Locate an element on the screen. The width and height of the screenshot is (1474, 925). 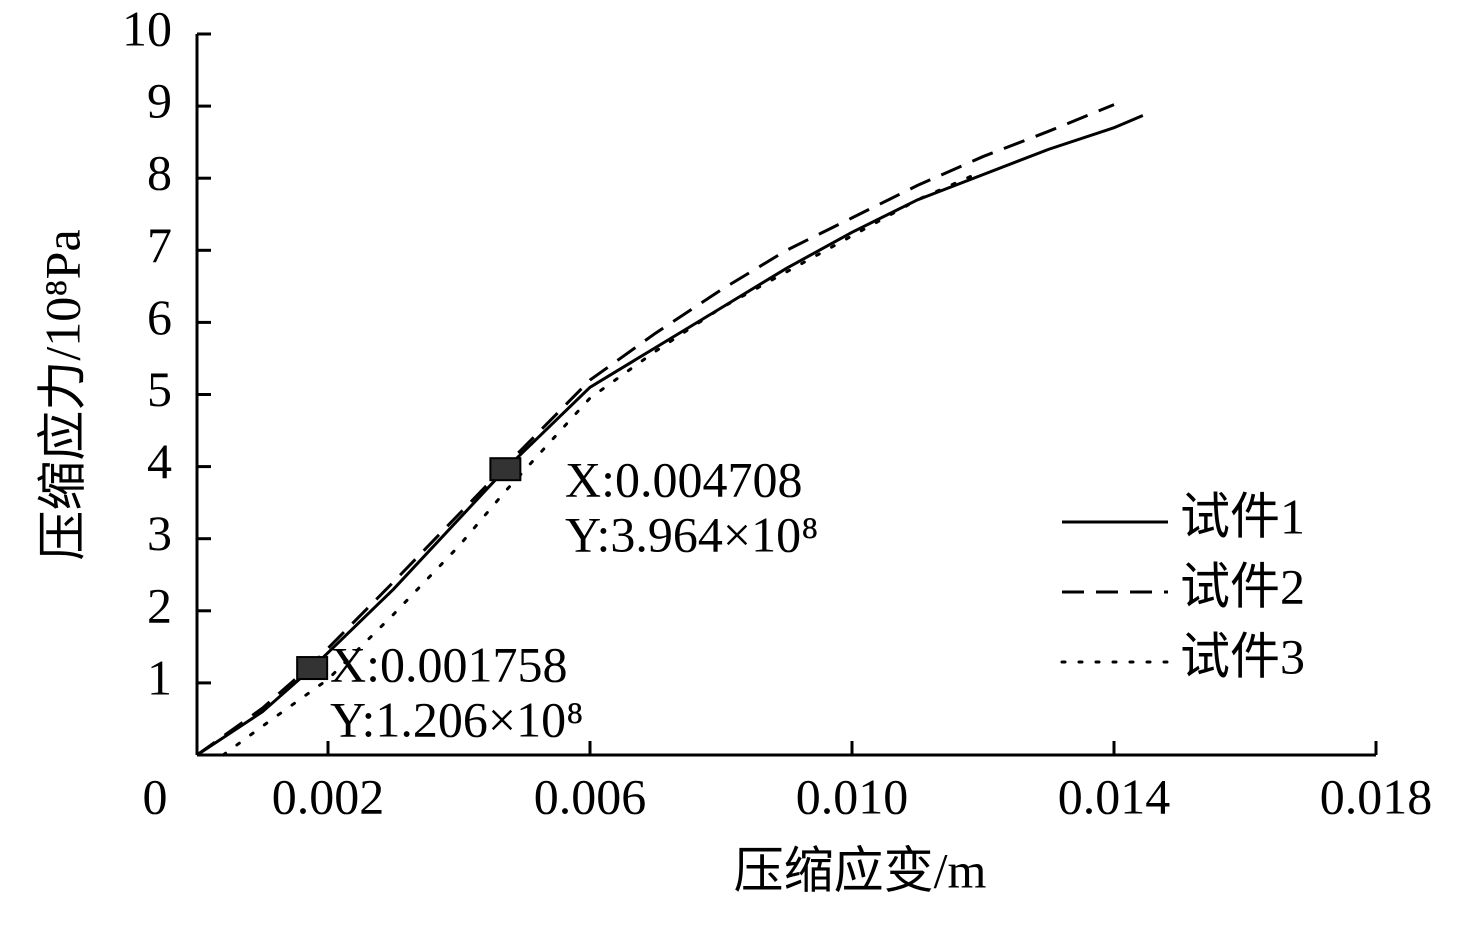
x-tick-label: 0.006 is located at coordinates (590, 796).